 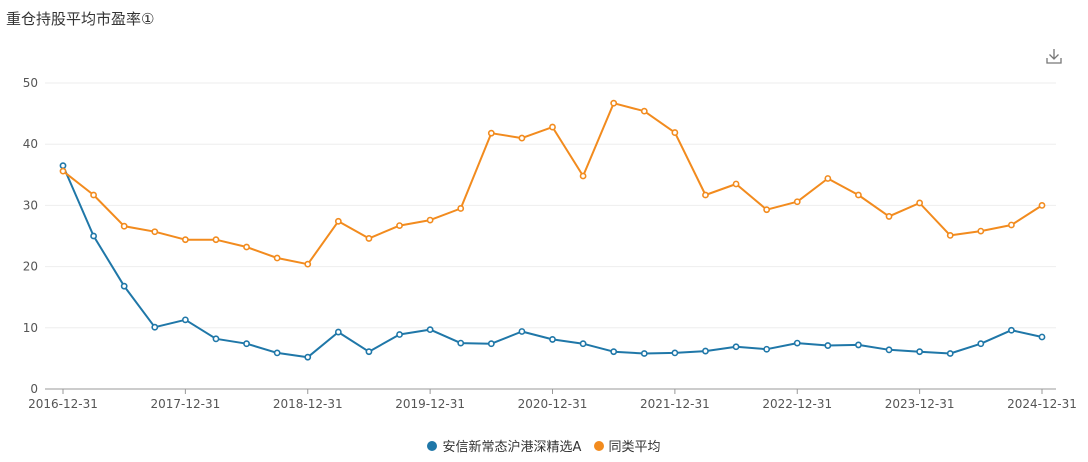 I want to click on y-tick-label: 0, so click(x=34, y=389).